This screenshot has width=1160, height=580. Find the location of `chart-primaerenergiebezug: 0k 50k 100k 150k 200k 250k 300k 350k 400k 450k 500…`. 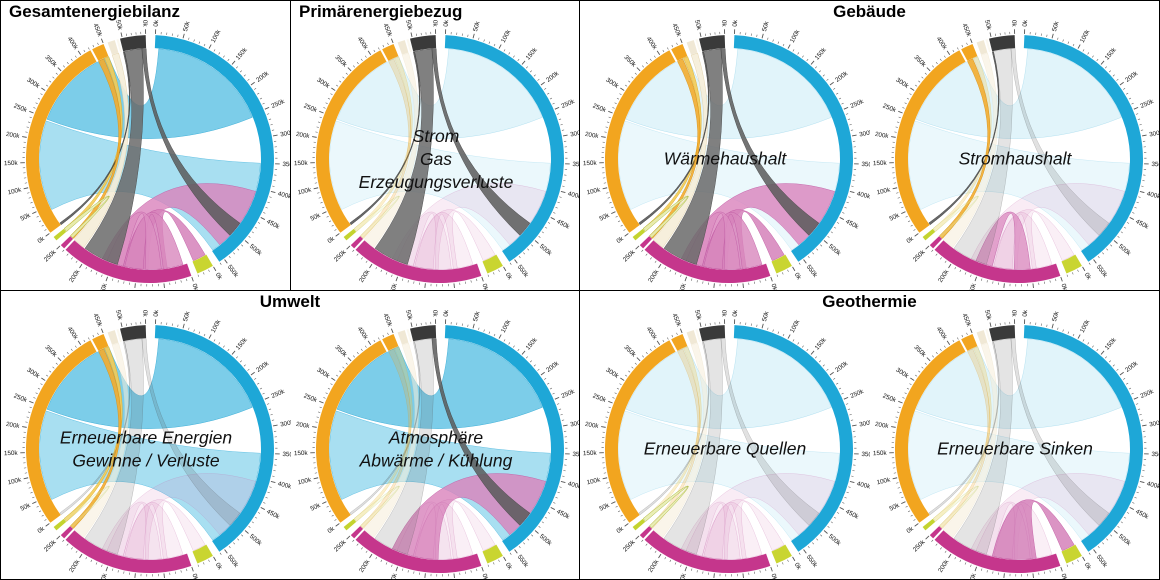

chart-primaerenergiebezug: 0k 50k 100k 150k 200k 250k 300k 350k 400k 450k 500… is located at coordinates (436, 146).